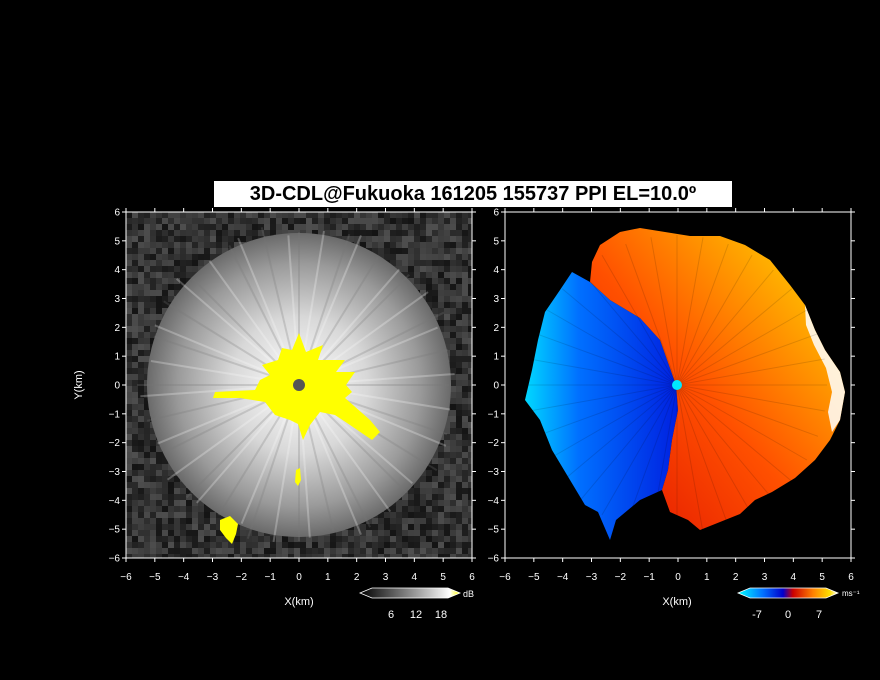 This screenshot has width=880, height=680. Describe the element at coordinates (496, 270) in the screenshot. I see `right-ytick-label: 4` at that location.